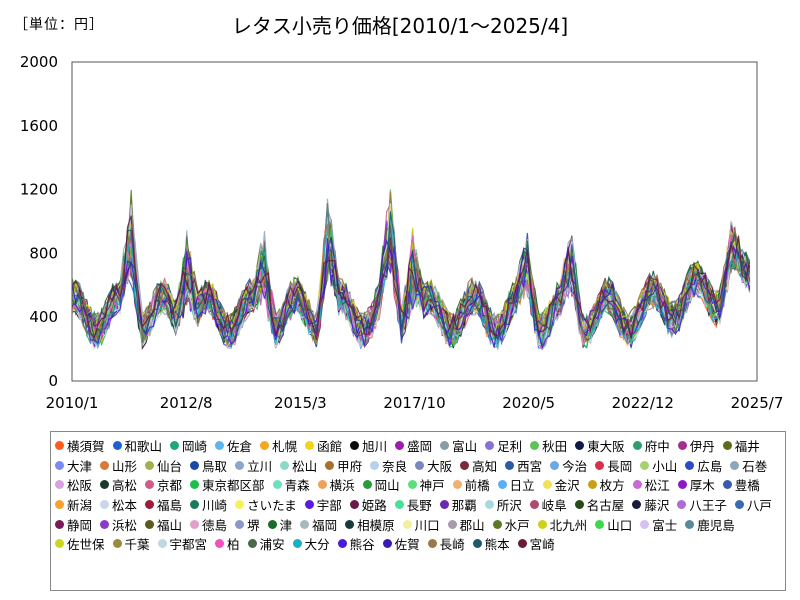  What do you see at coordinates (472, 525) in the screenshot?
I see `legend-label: 郡山` at bounding box center [472, 525].